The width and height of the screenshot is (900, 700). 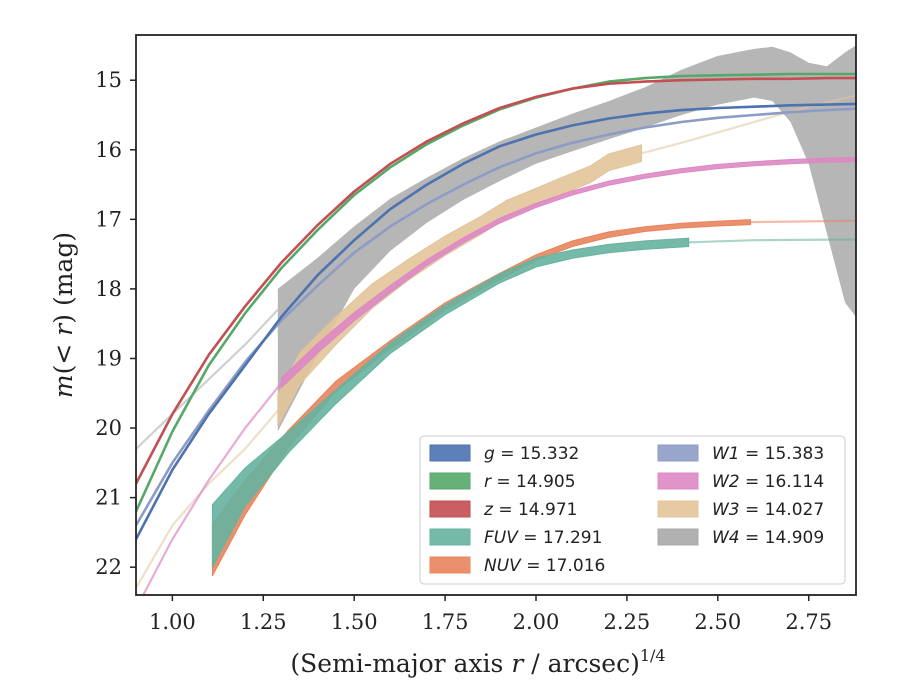 I want to click on legend-box, so click(x=632, y=510).